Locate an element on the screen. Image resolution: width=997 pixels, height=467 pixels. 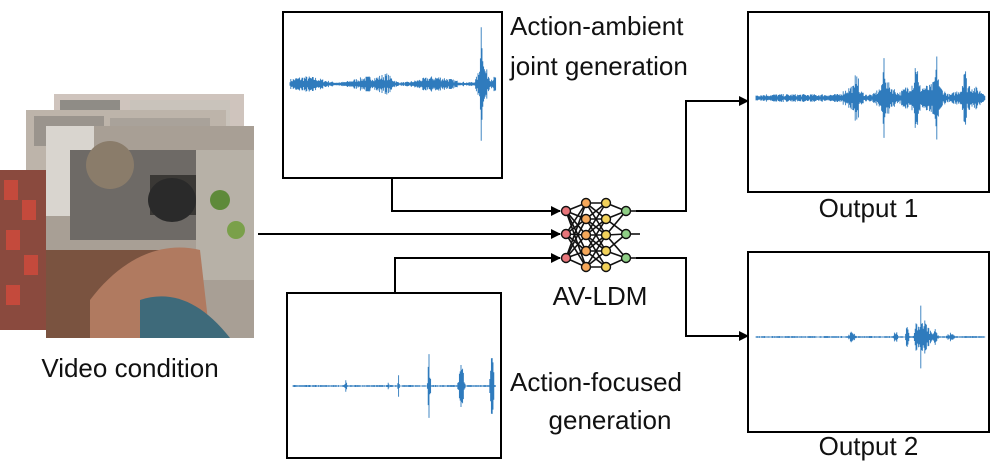
video-frames-stack is located at coordinates (127, 216).